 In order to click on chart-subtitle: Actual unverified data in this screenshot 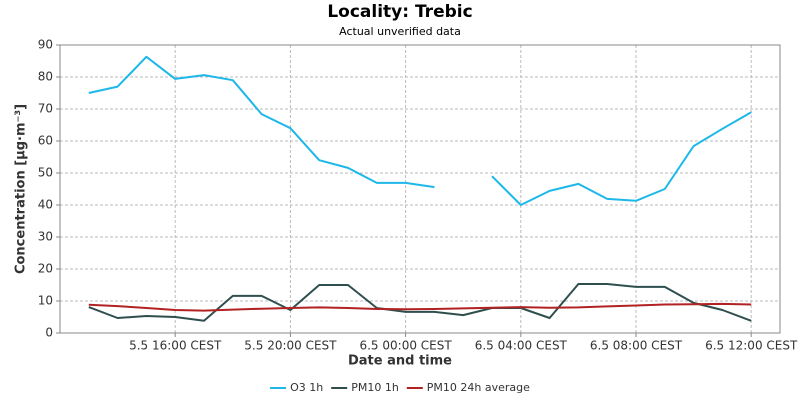, I will do `click(400, 31)`.